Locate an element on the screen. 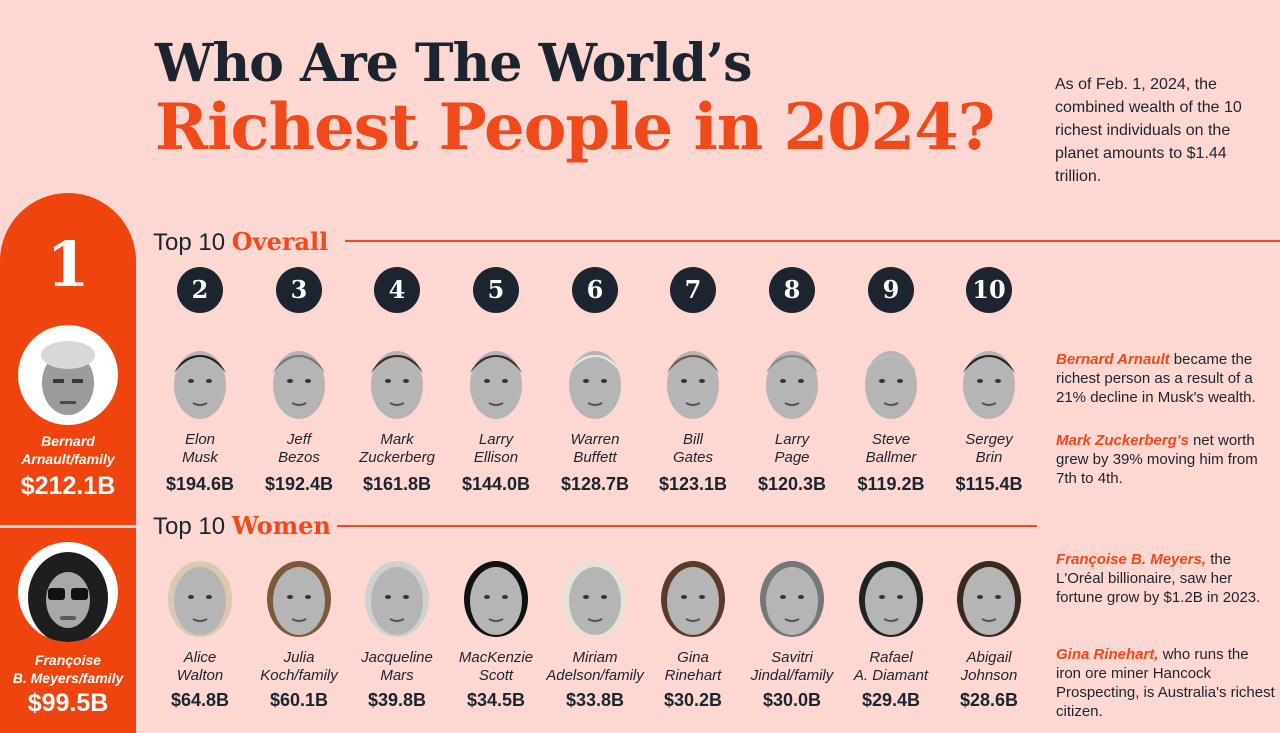 This screenshot has height=733, width=1280. rank-badge: 8 is located at coordinates (792, 290).